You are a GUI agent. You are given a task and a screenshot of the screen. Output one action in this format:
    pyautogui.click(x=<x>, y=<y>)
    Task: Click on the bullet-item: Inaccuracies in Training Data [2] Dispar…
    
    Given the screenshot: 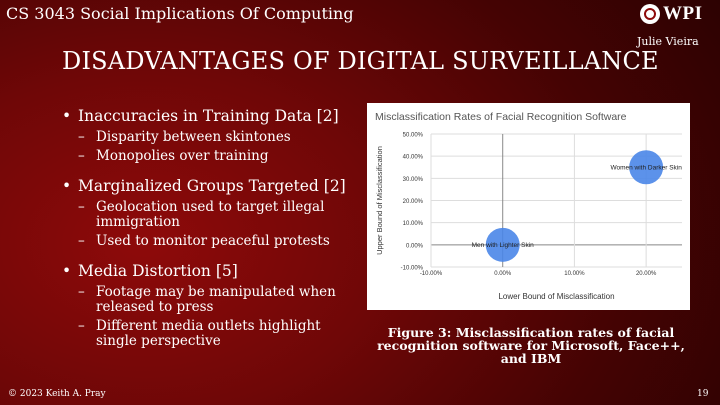 What is the action you would take?
    pyautogui.click(x=207, y=135)
    